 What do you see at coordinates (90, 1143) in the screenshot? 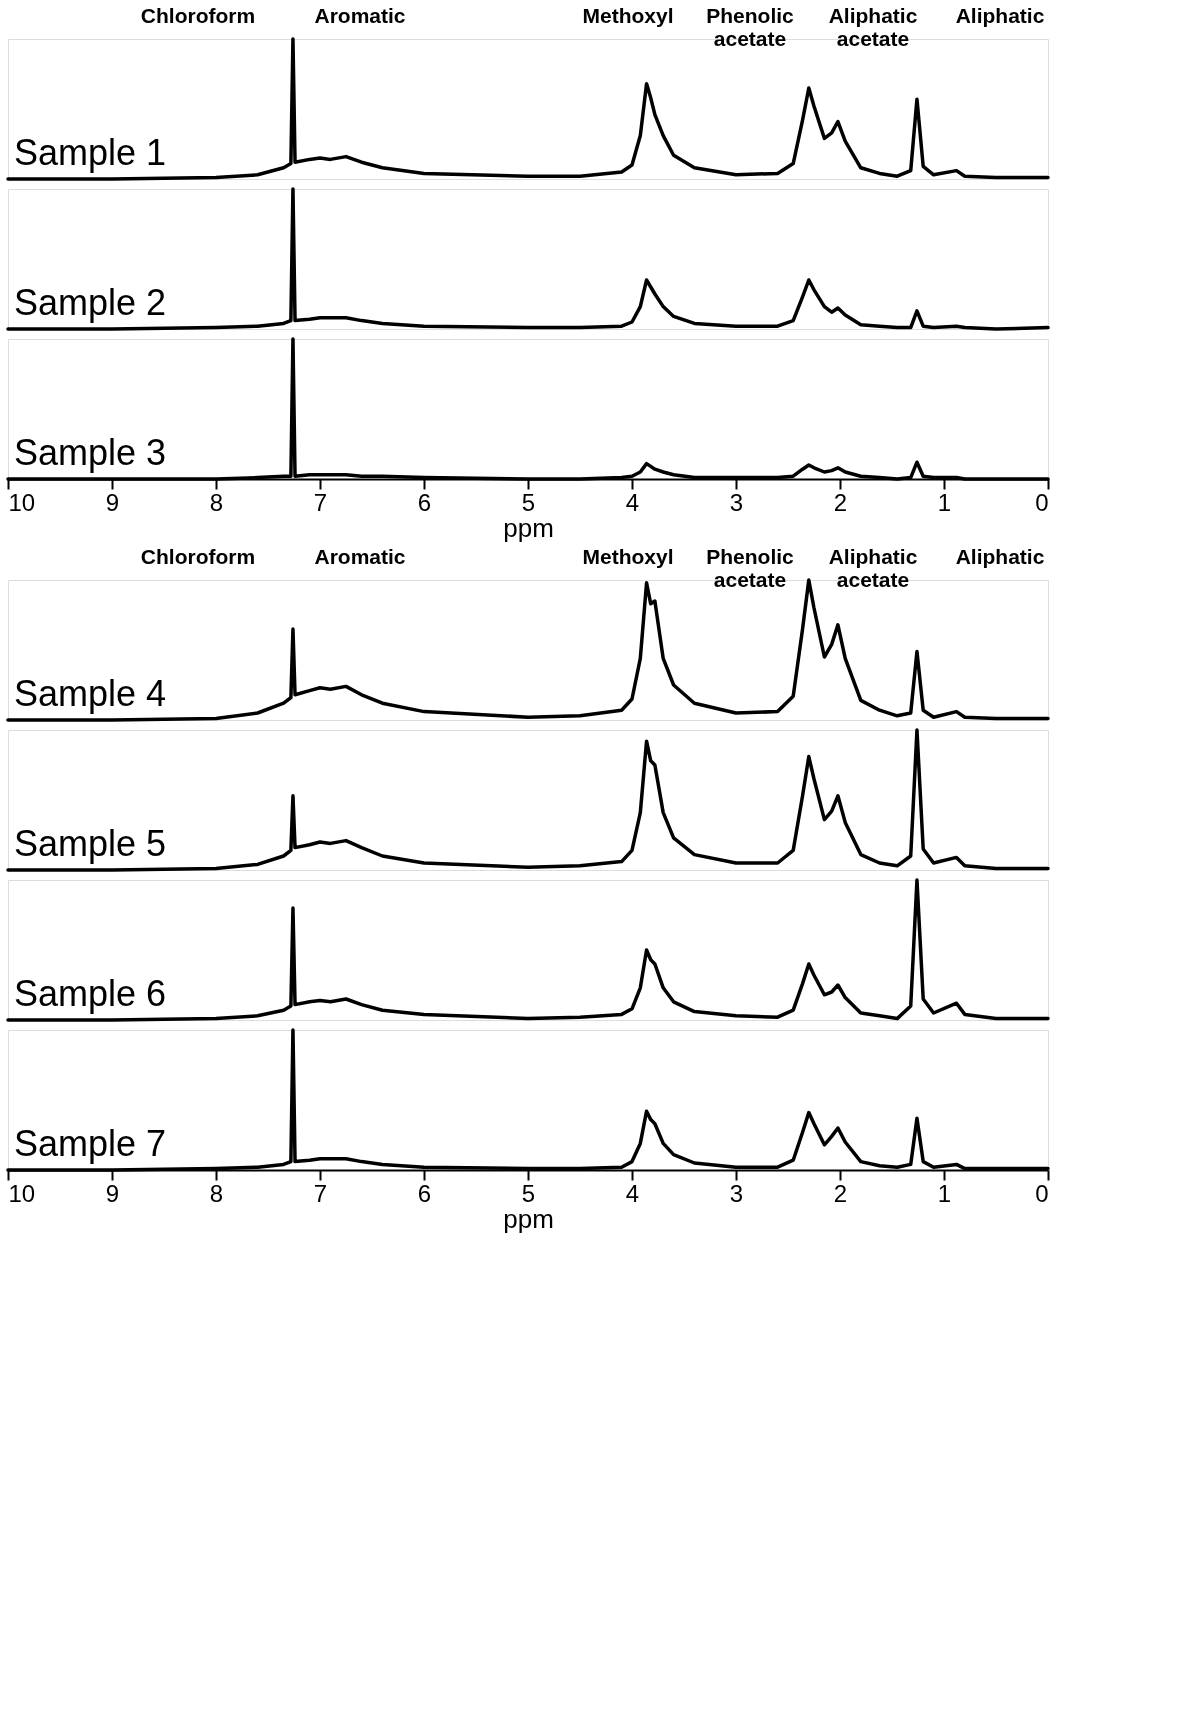
I see `series-label: Sample 7` at bounding box center [90, 1143].